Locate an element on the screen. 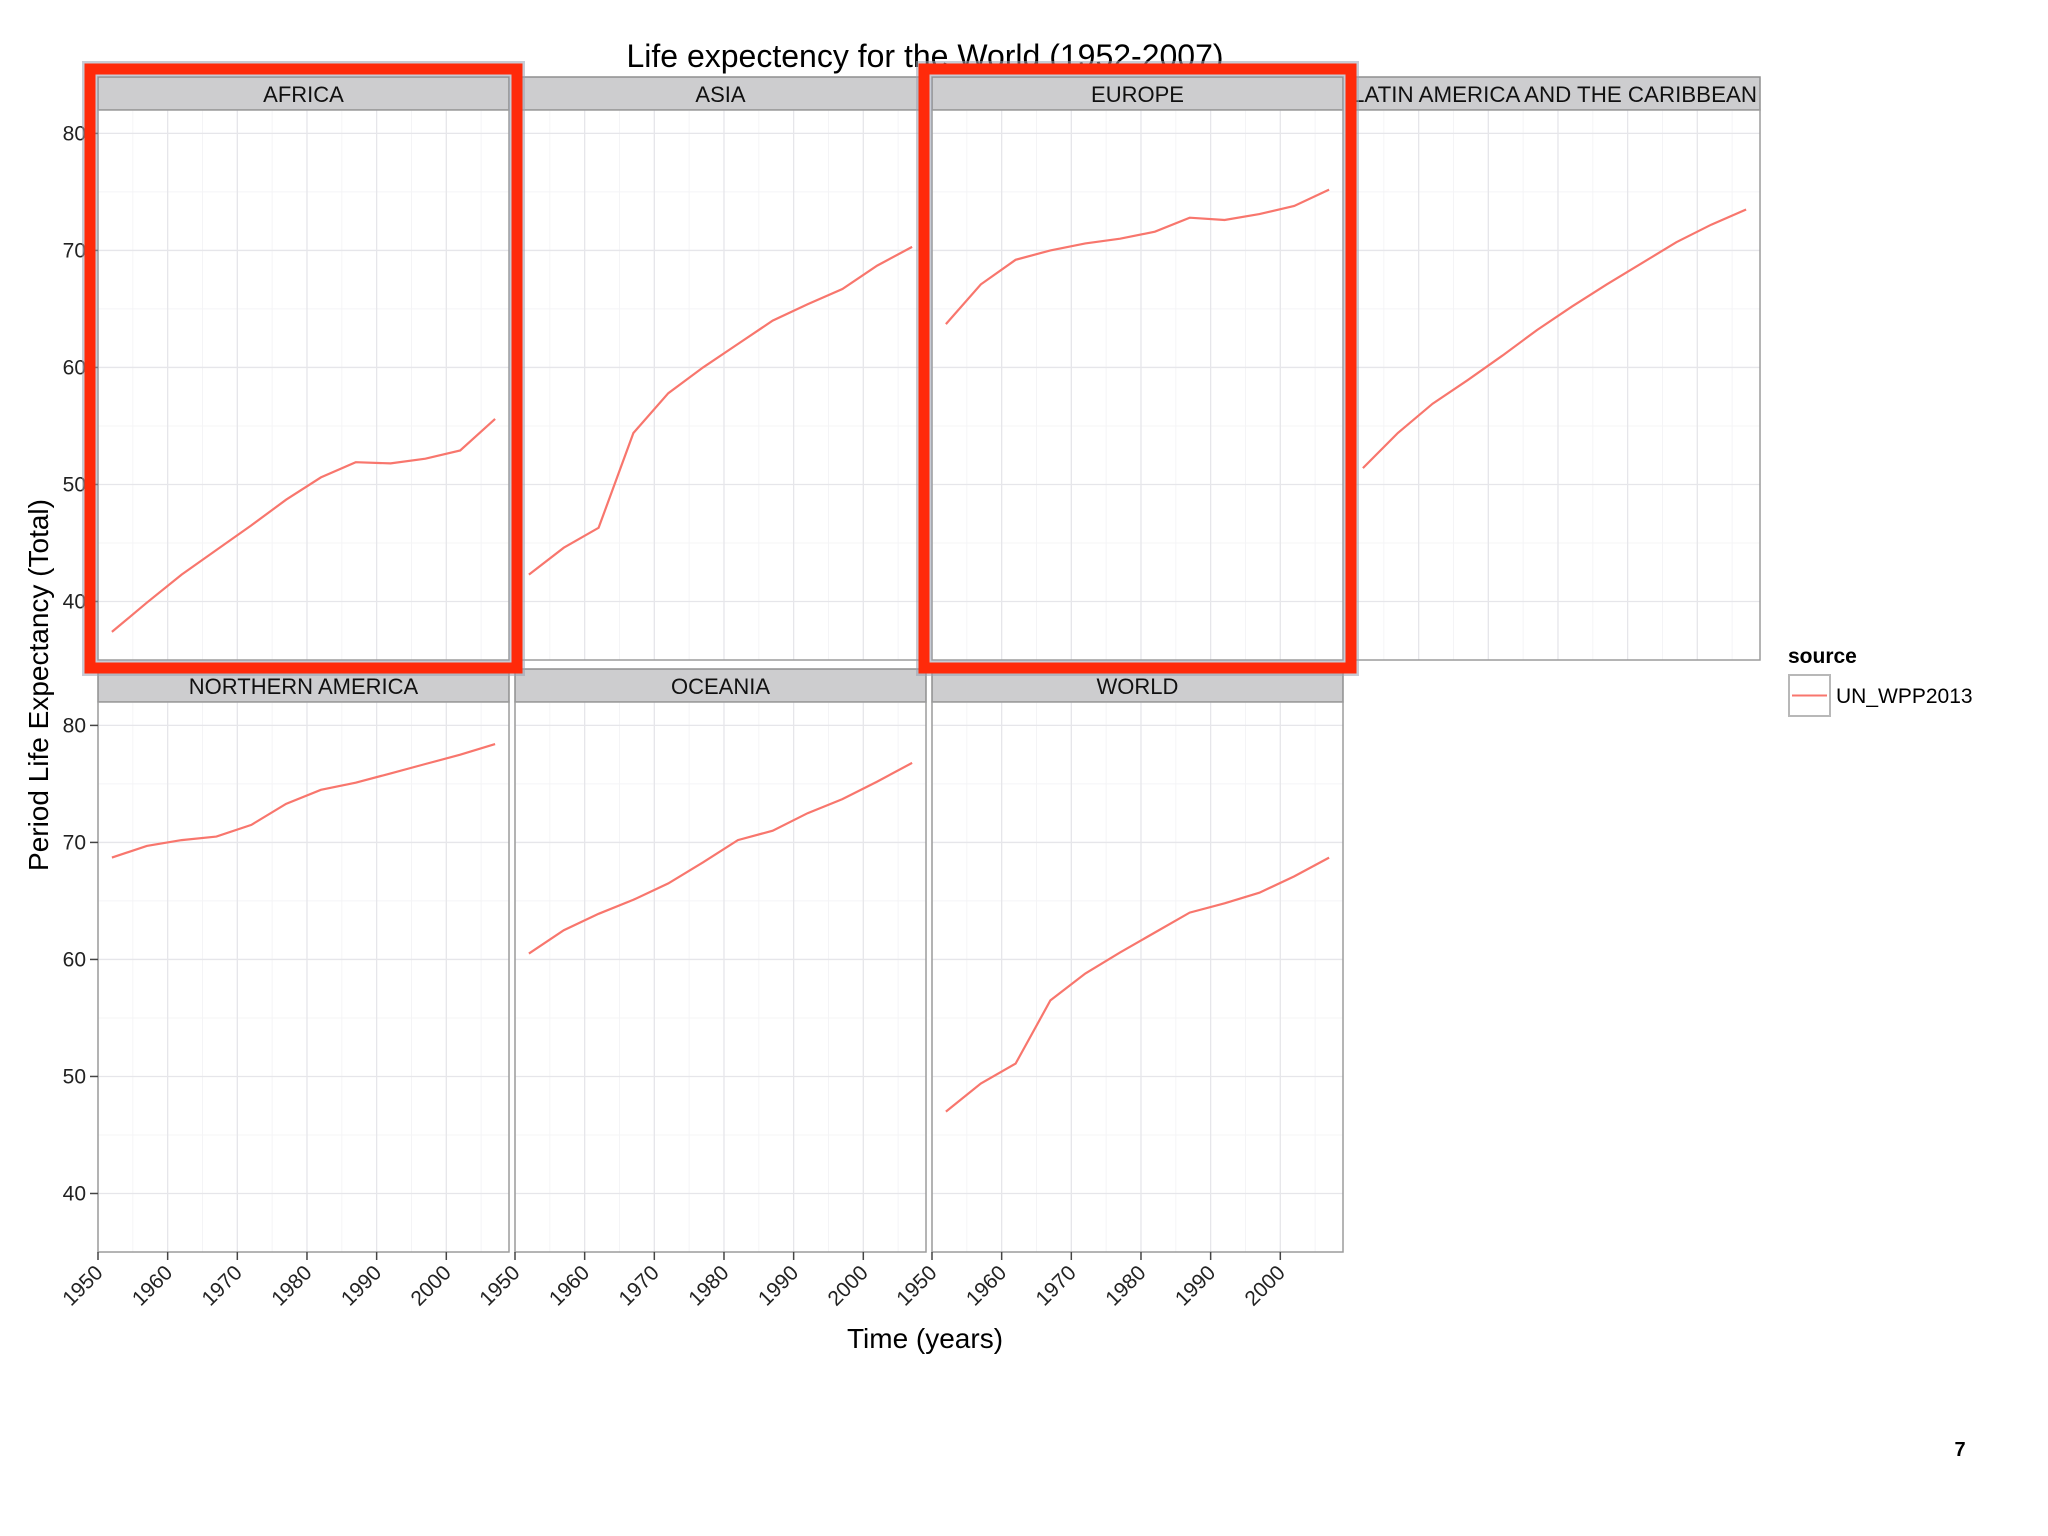 The image size is (2048, 1536). highlight-box-africa is located at coordinates (303, 368).